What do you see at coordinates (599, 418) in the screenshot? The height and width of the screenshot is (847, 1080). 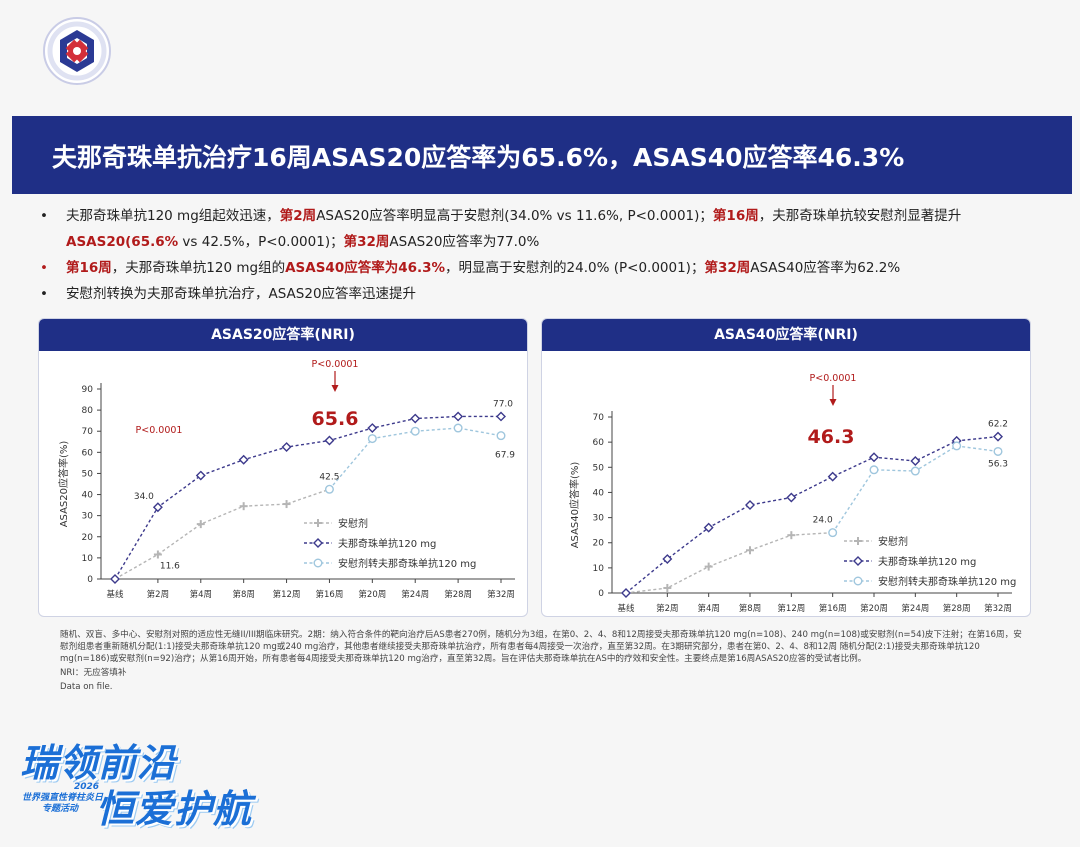 I see `y-tick-label: 70` at bounding box center [599, 418].